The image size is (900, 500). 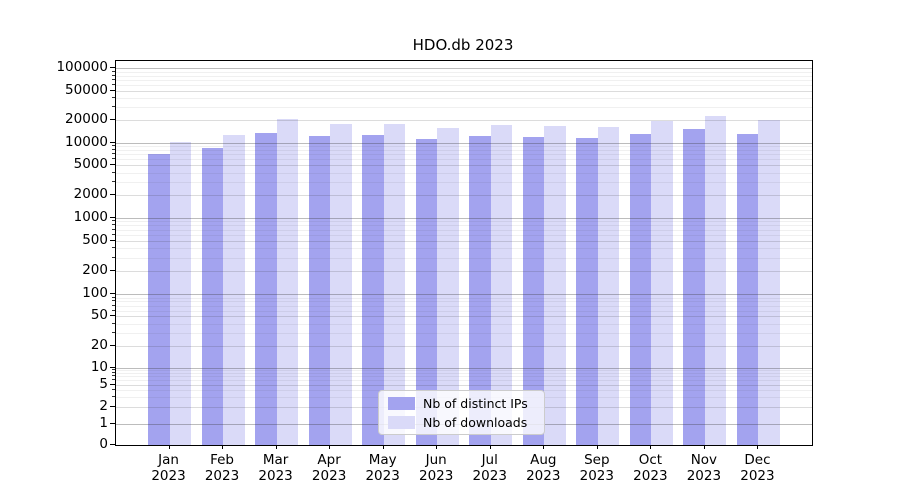 I want to click on y-tick-label: 100, so click(x=95, y=293).